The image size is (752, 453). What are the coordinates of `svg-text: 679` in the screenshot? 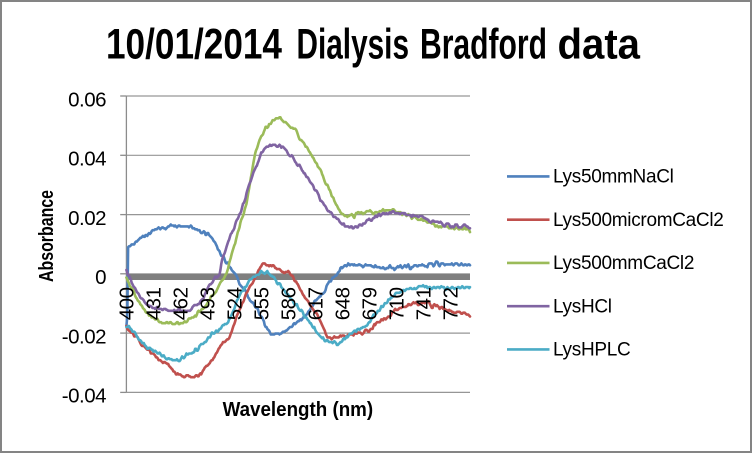 It's located at (369, 303).